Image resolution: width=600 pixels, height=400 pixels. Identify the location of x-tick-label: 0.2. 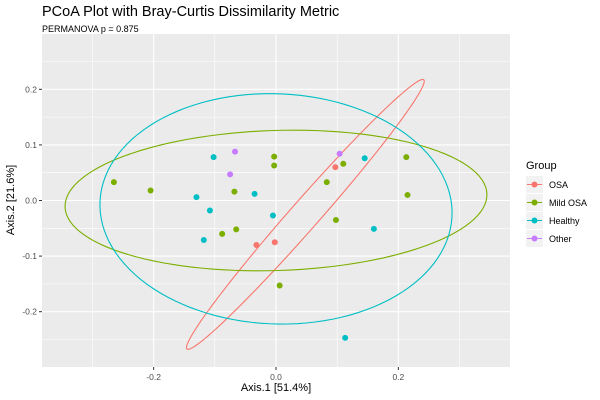
(398, 377).